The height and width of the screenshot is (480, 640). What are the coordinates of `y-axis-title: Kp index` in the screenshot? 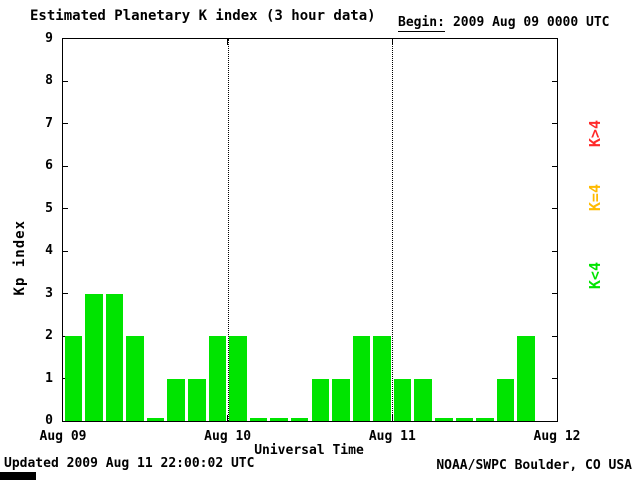 It's located at (20, 258).